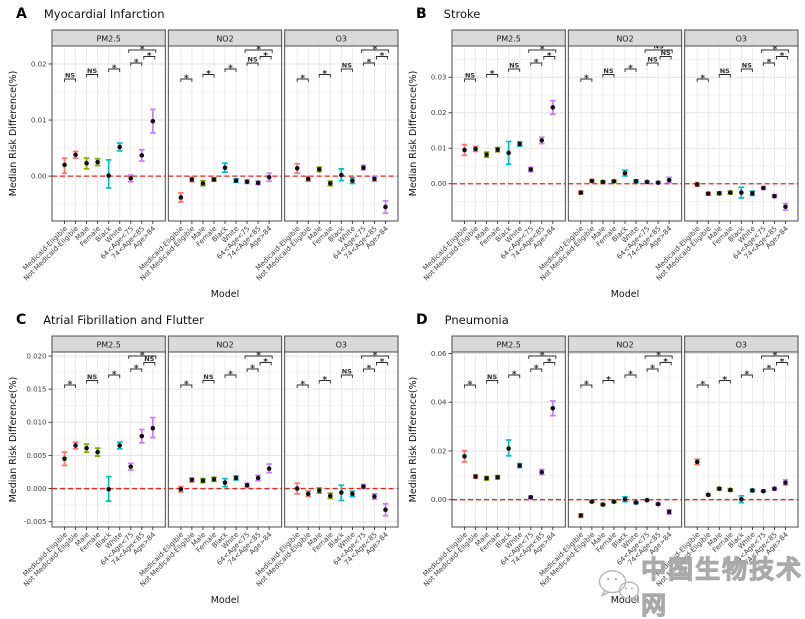 The height and width of the screenshot is (619, 805). I want to click on watermark: 中国生物技术网, so click(700, 584).